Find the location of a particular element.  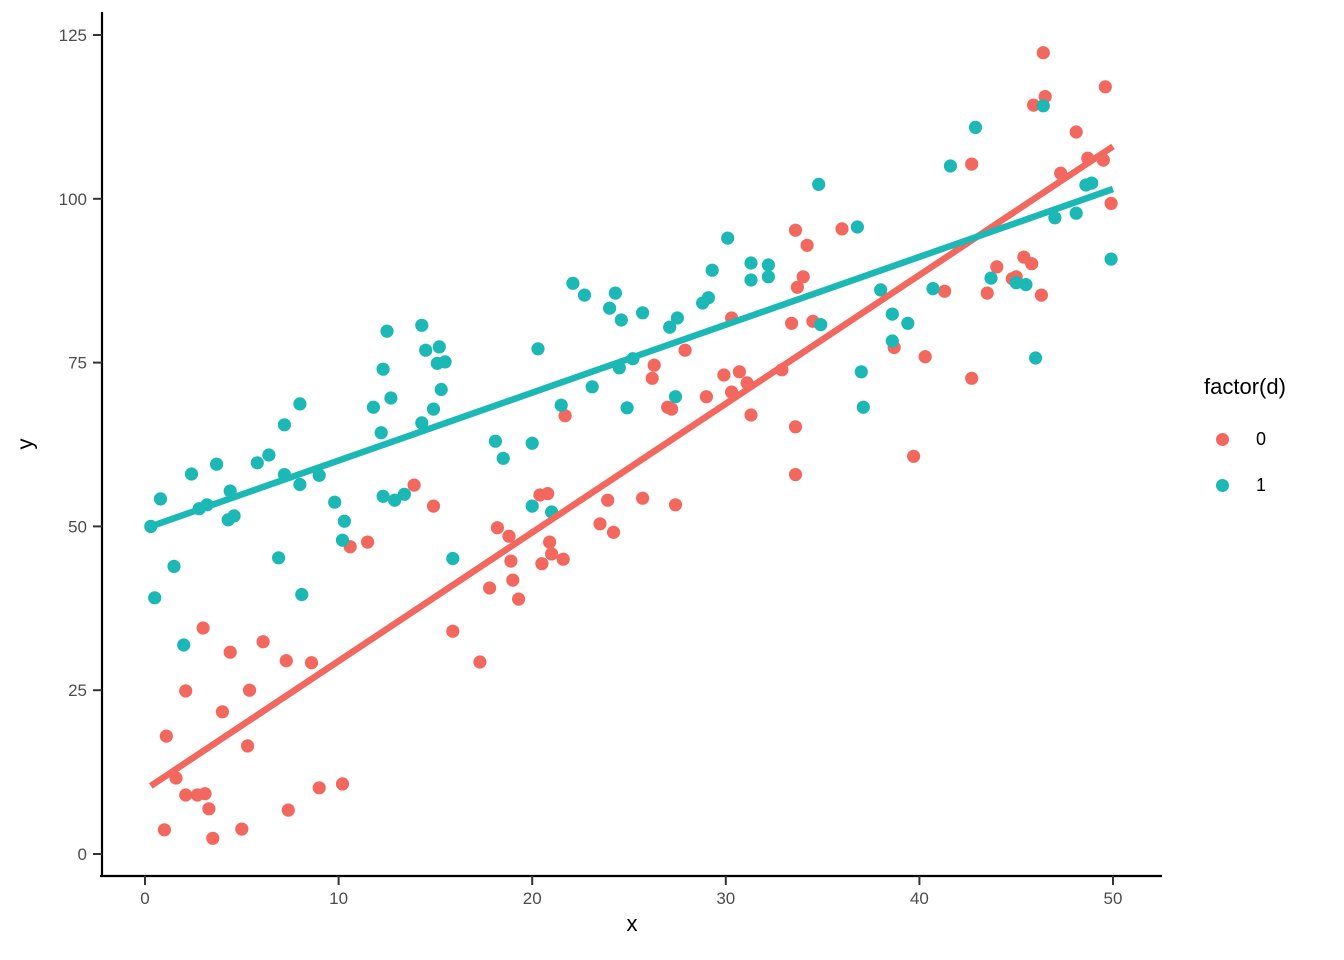

x-tick-label: 0 is located at coordinates (144, 898).